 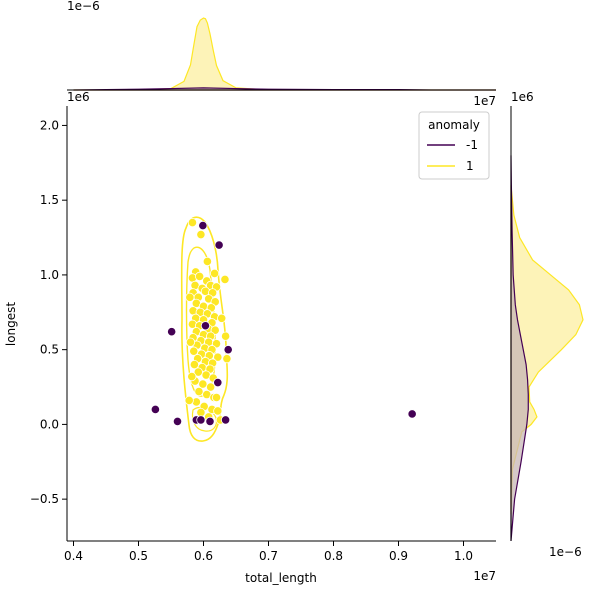 I want to click on top-density-normal, so click(x=284, y=54).